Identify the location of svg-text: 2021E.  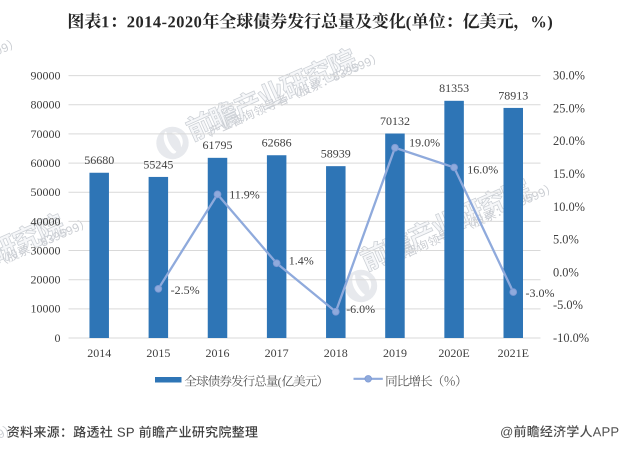
(513, 353).